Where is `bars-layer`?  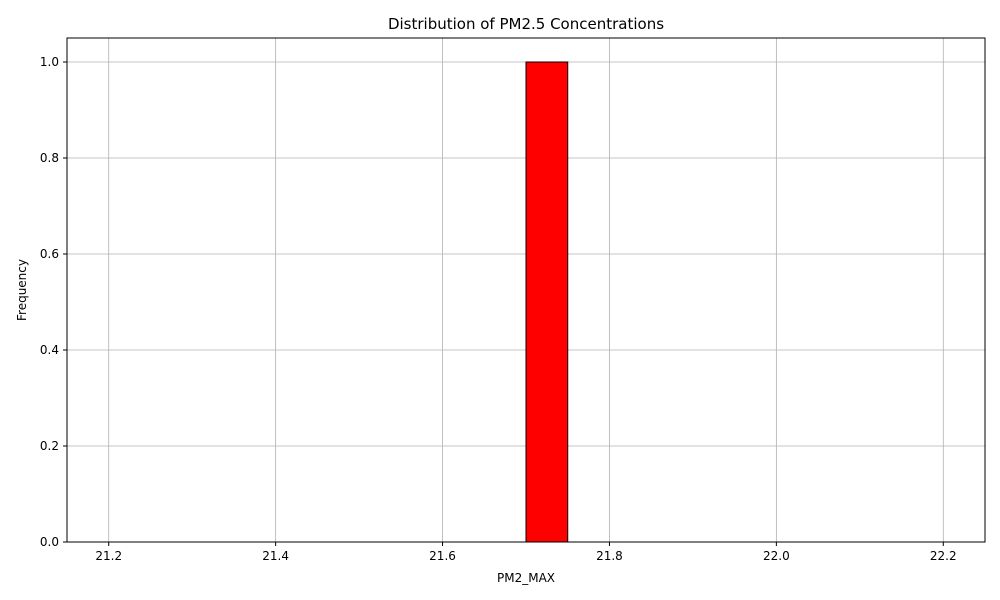 bars-layer is located at coordinates (547, 302).